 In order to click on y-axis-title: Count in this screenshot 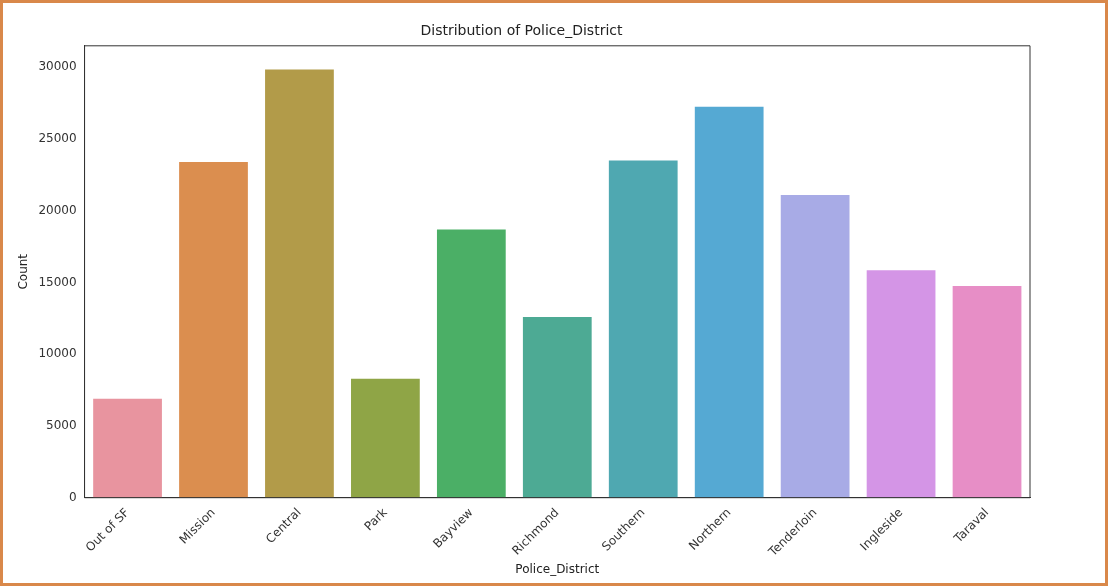, I will do `click(23, 271)`.